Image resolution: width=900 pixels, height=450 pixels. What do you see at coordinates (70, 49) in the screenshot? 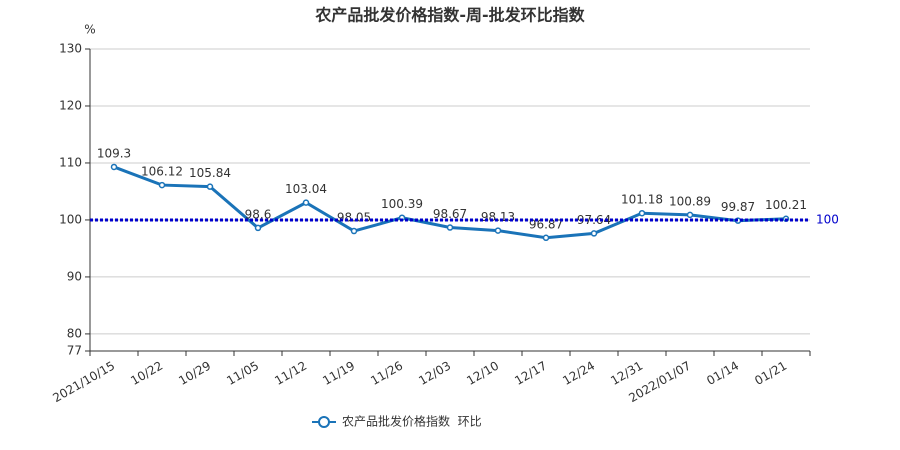
I see `y-tick-label: 130` at bounding box center [70, 49].